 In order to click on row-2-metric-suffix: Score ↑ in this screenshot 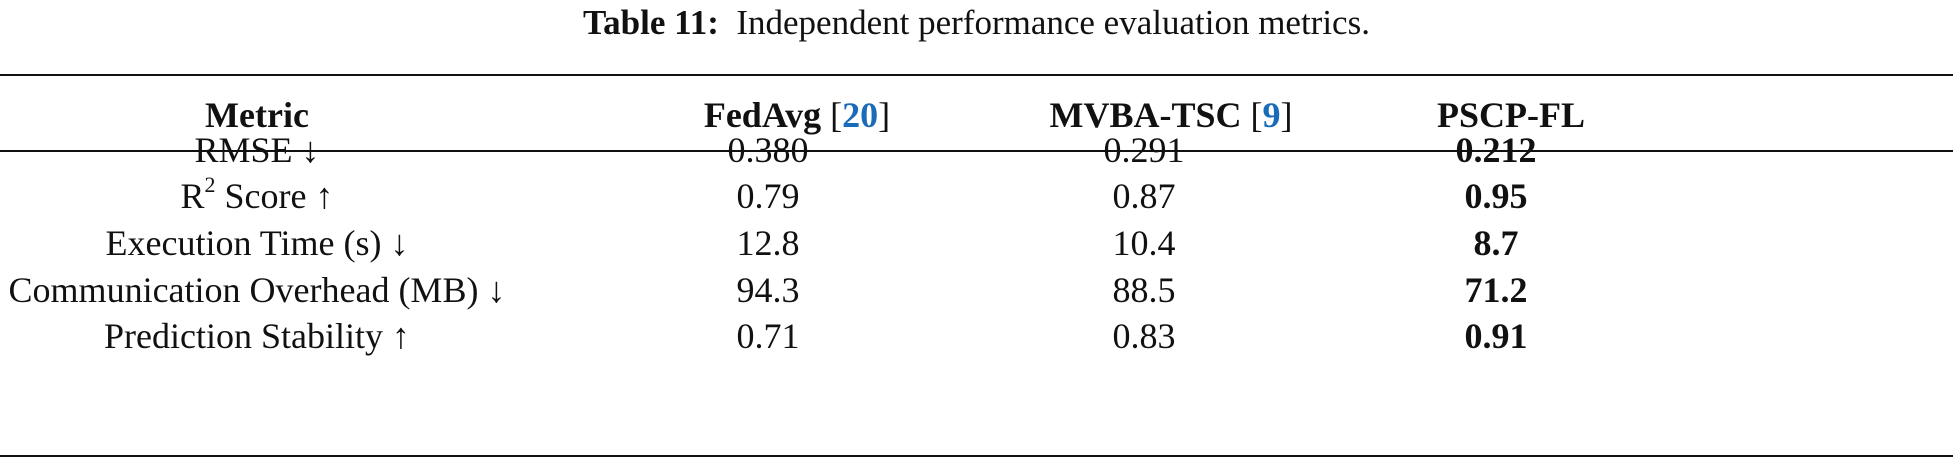, I will do `click(274, 196)`.